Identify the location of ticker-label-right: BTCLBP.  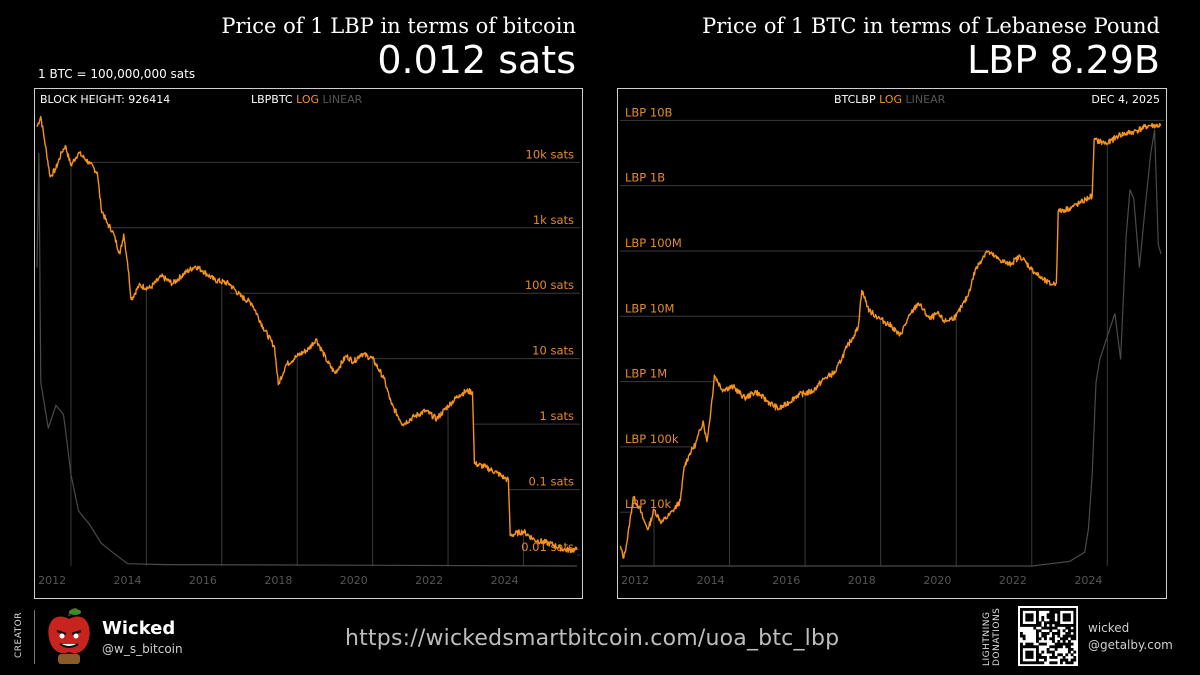
(855, 99).